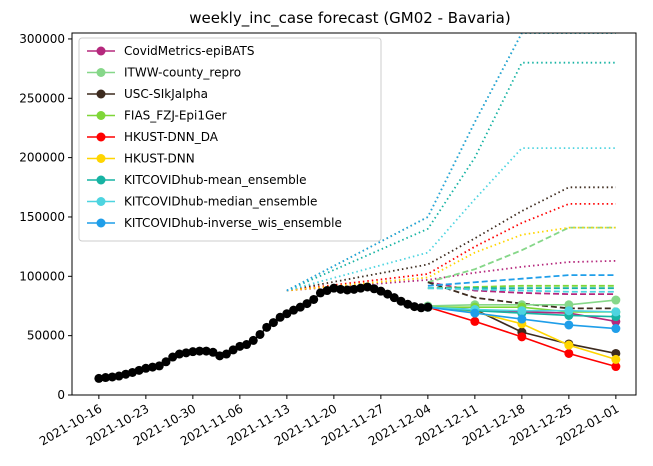  Describe the element at coordinates (42, 276) in the screenshot. I see `y-tick-label: 100000` at that location.